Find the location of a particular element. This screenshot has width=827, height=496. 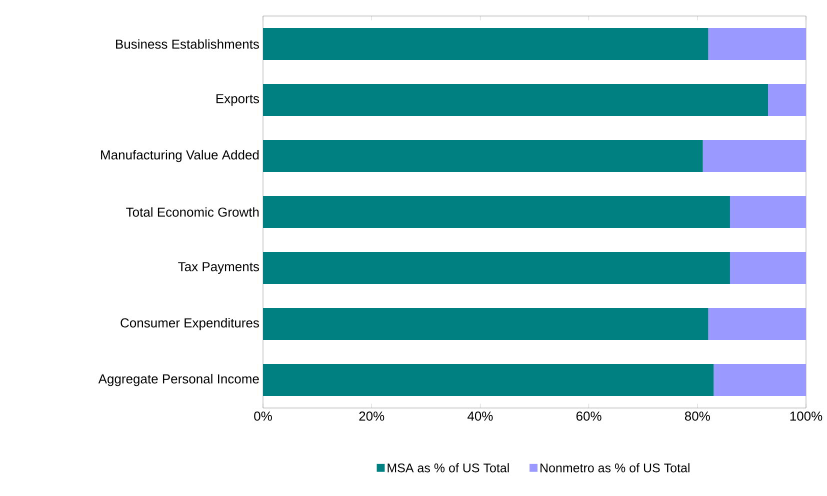

x-tick-label: 40% is located at coordinates (480, 416).